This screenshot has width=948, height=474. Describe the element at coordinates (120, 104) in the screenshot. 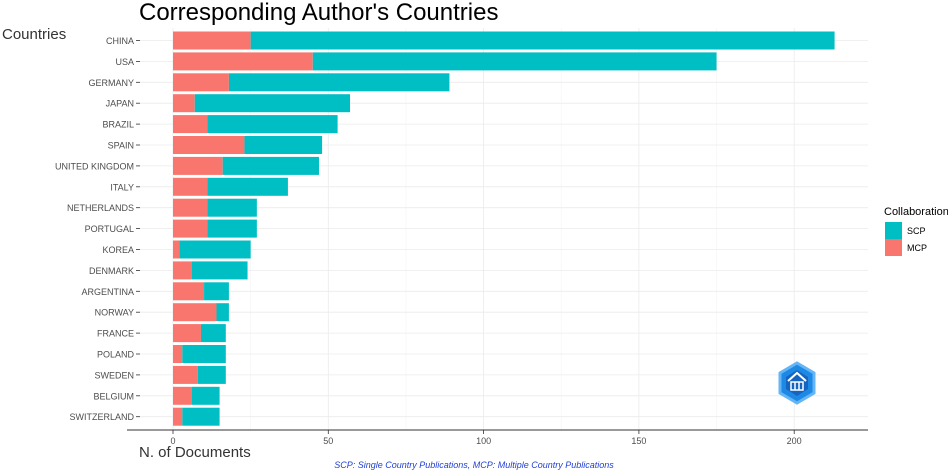

I see `y-tick-label: JAPAN` at that location.